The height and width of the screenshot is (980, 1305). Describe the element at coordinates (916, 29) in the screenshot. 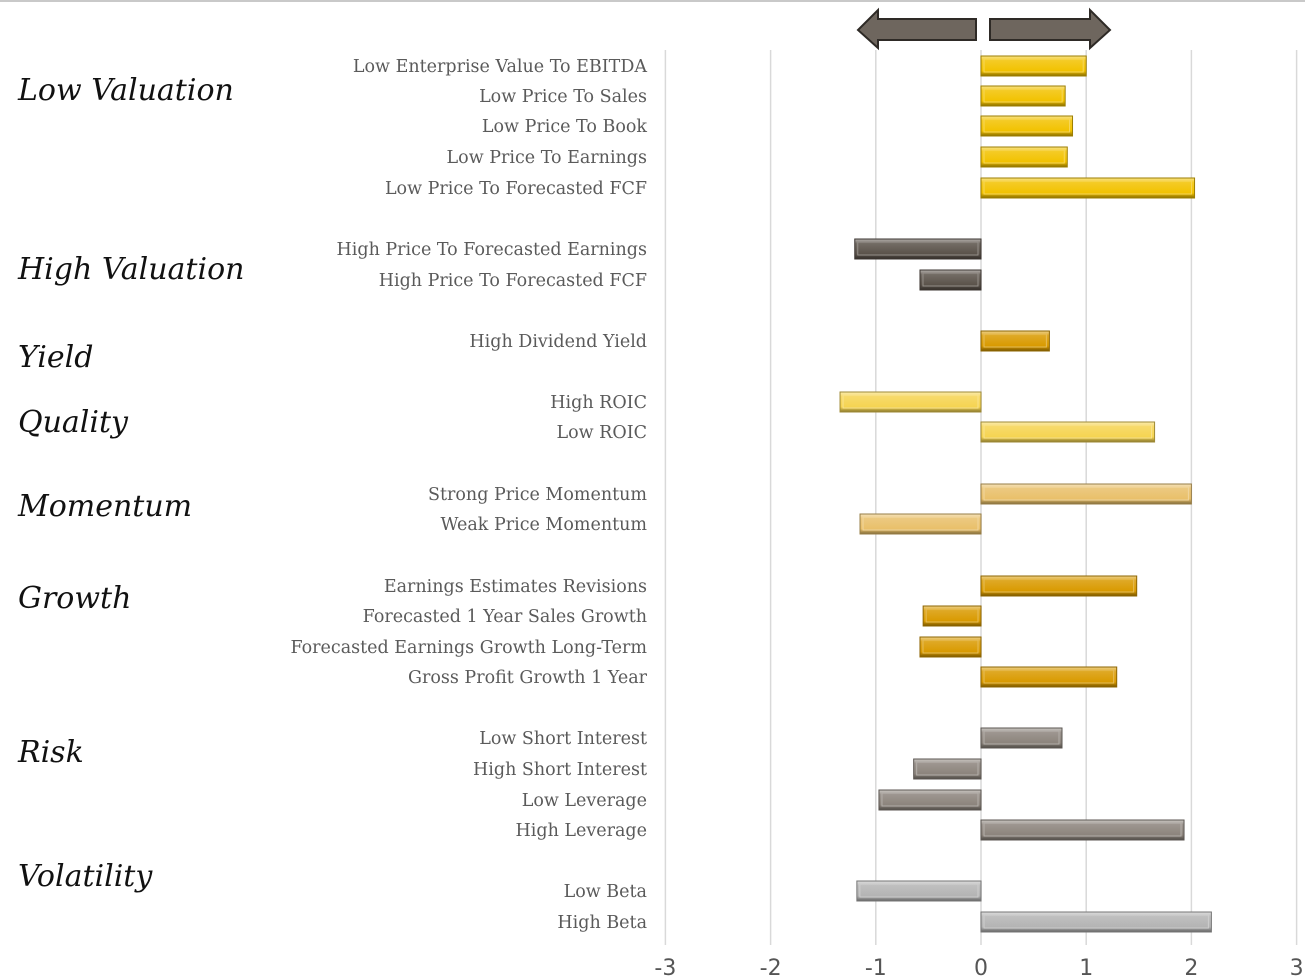

I see `left-arrow-icon` at that location.